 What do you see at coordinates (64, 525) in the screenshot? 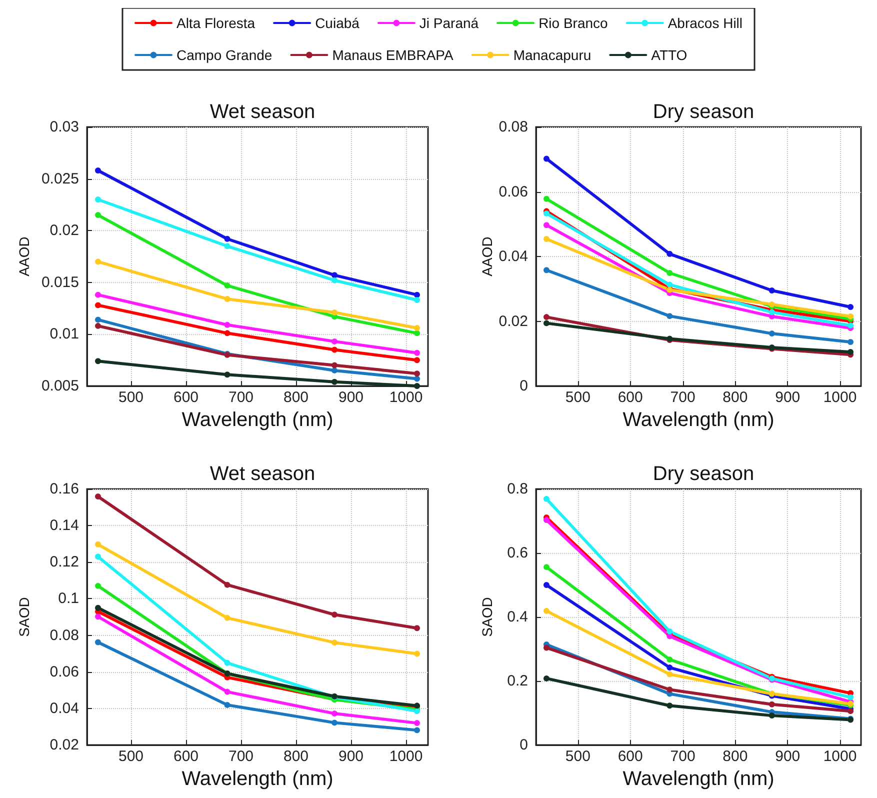
I see `y-tick-label: 0.14` at bounding box center [64, 525].